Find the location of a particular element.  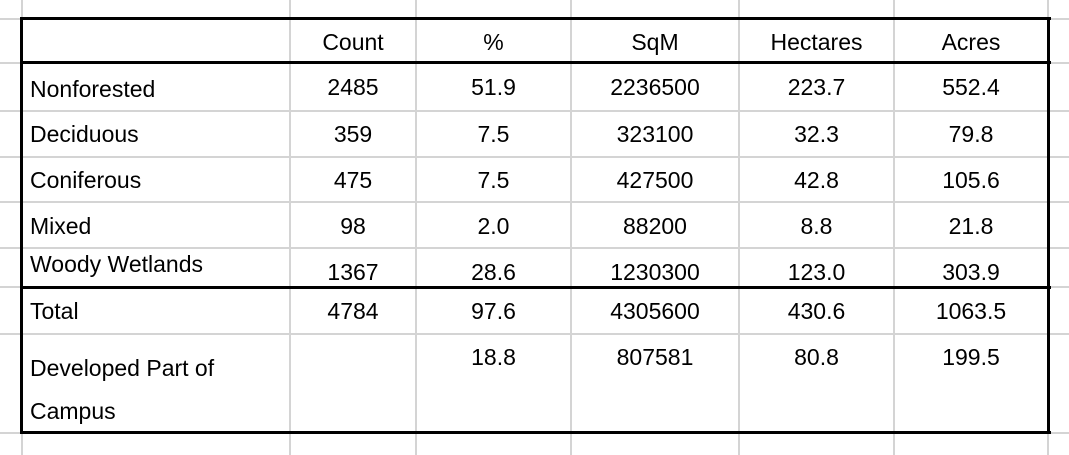

table-border-header-bottom is located at coordinates (535, 62).